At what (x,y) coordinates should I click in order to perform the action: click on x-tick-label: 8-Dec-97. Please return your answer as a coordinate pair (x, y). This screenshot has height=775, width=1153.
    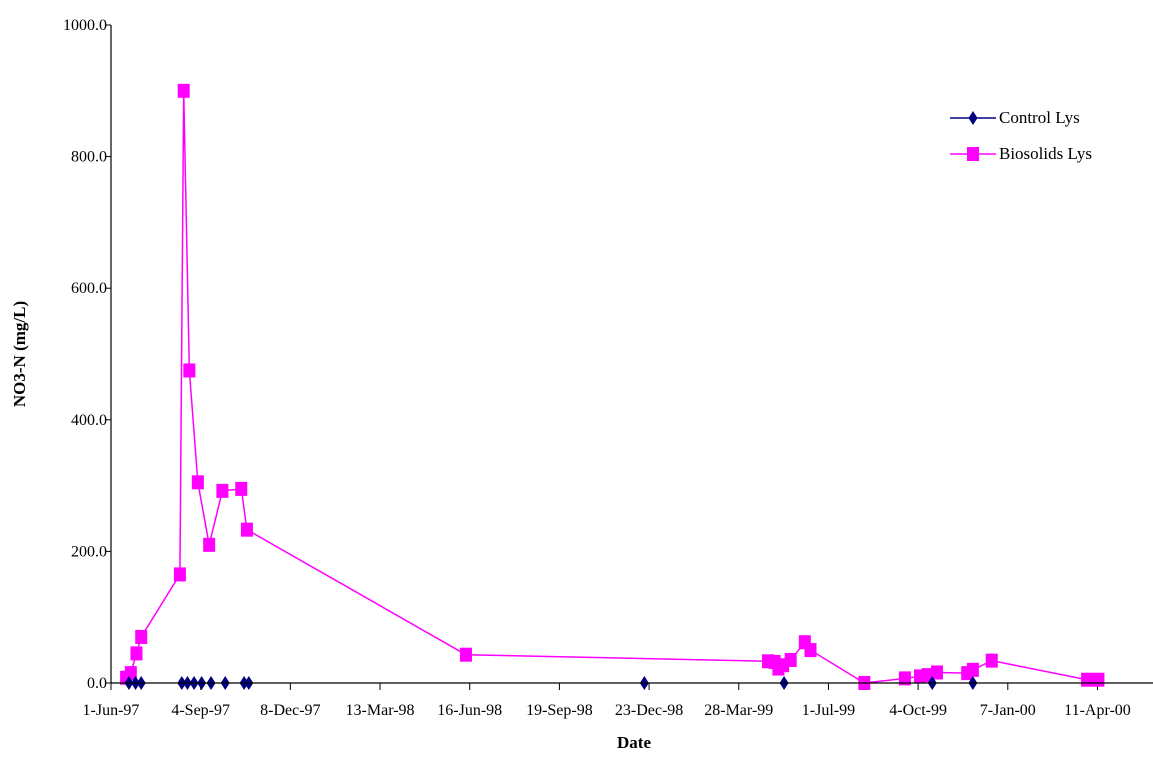
    Looking at the image, I should click on (290, 710).